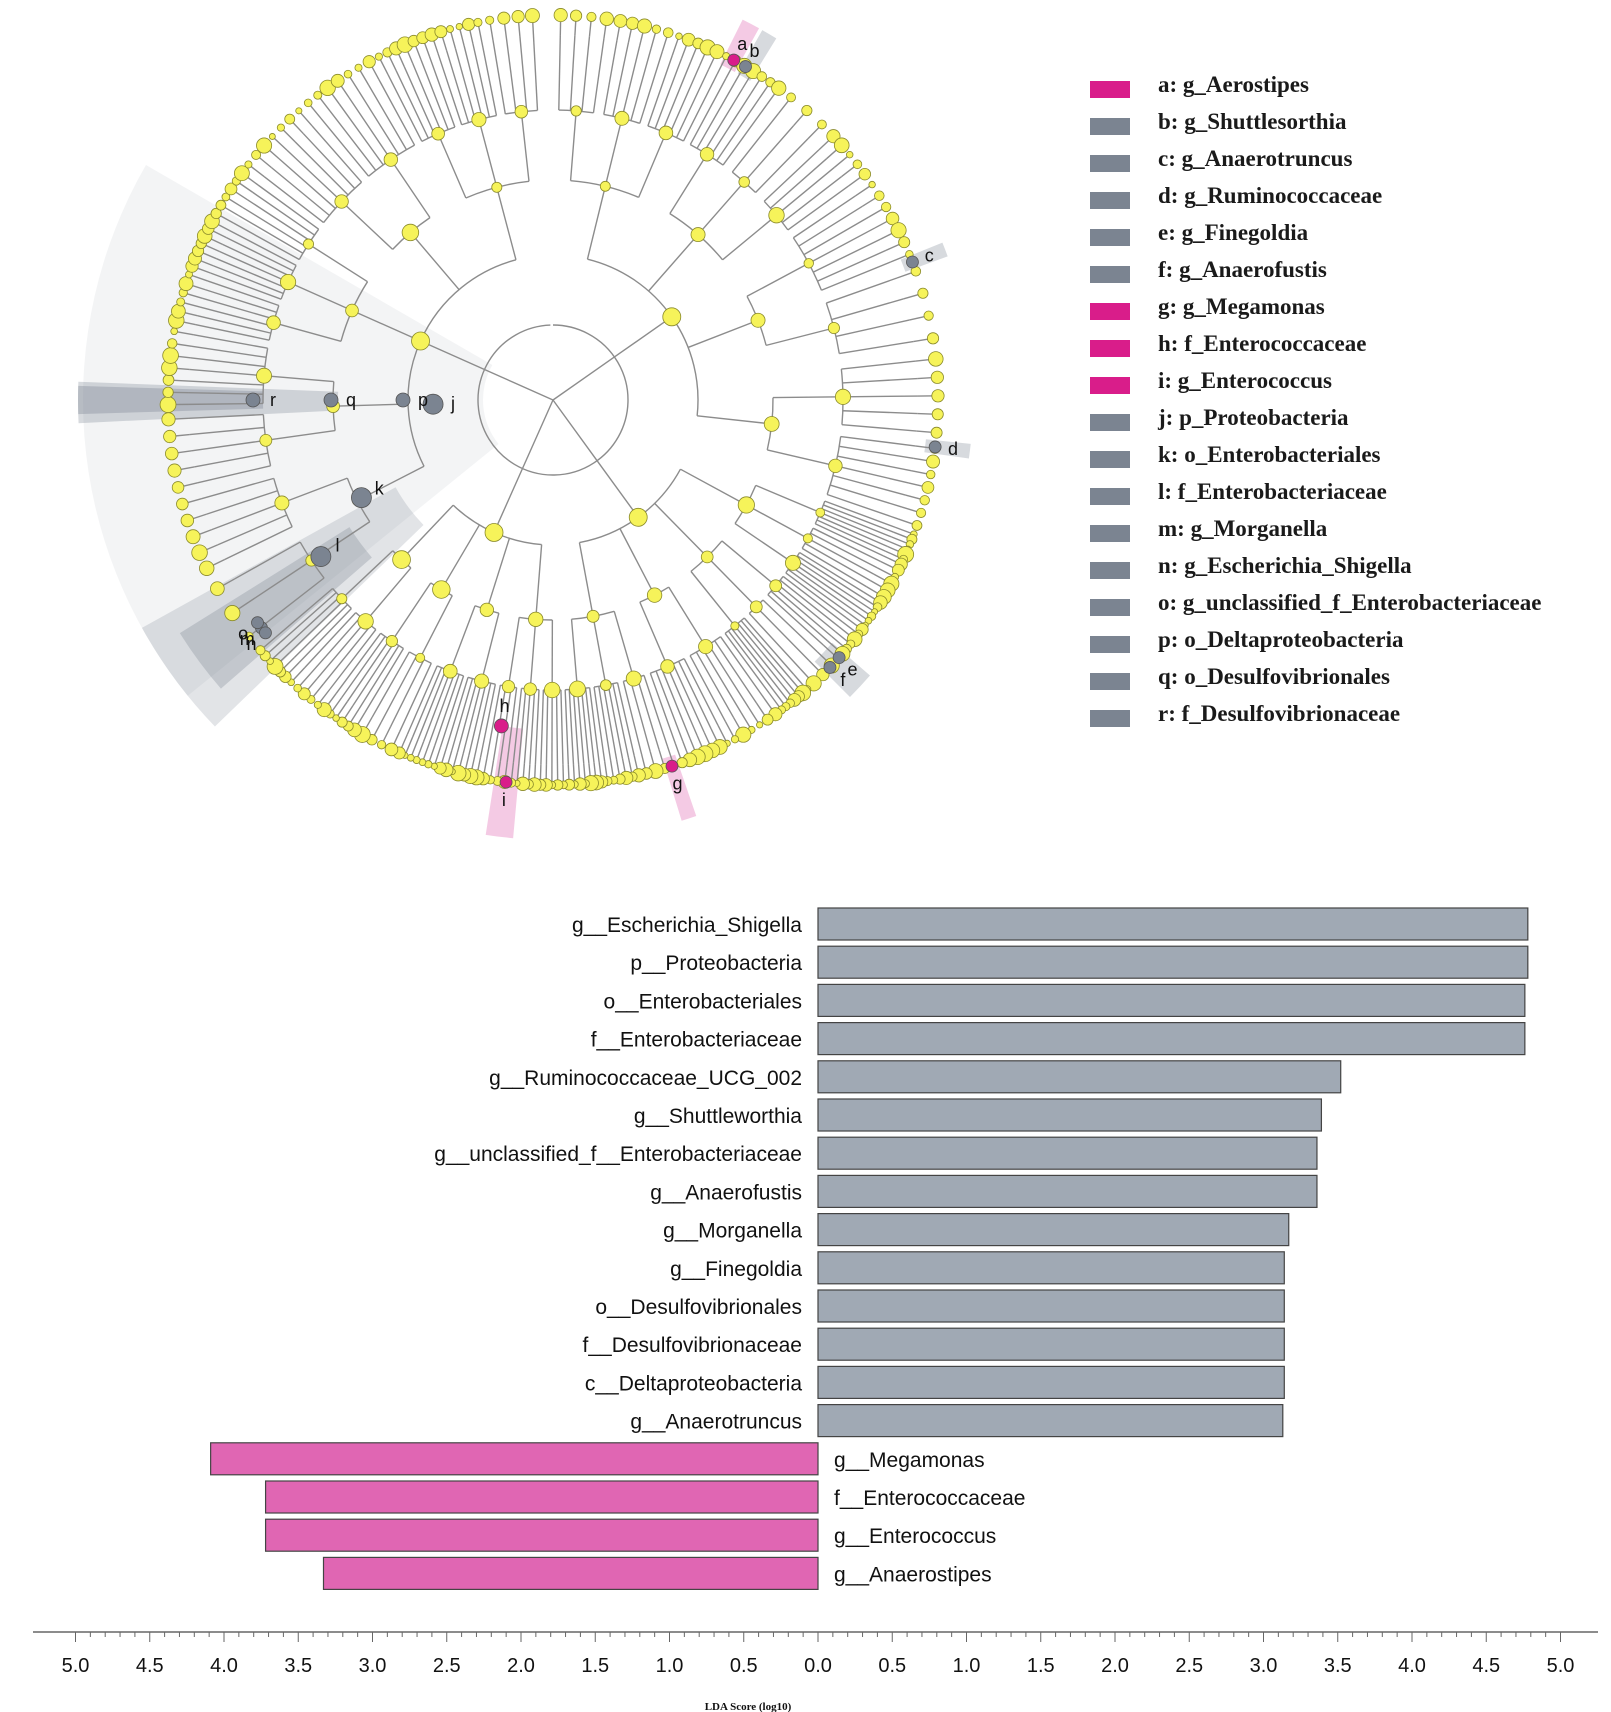 Image resolution: width=1611 pixels, height=1712 pixels. I want to click on legend-label: h: f_Enterococcaceae, so click(1262, 343).